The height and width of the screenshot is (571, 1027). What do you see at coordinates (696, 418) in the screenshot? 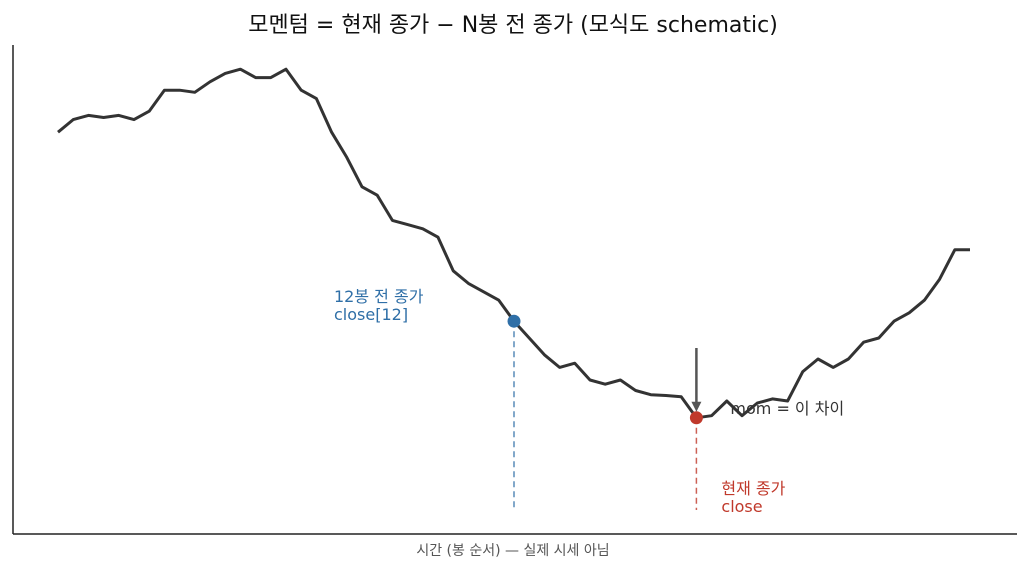
I see `current-point` at bounding box center [696, 418].